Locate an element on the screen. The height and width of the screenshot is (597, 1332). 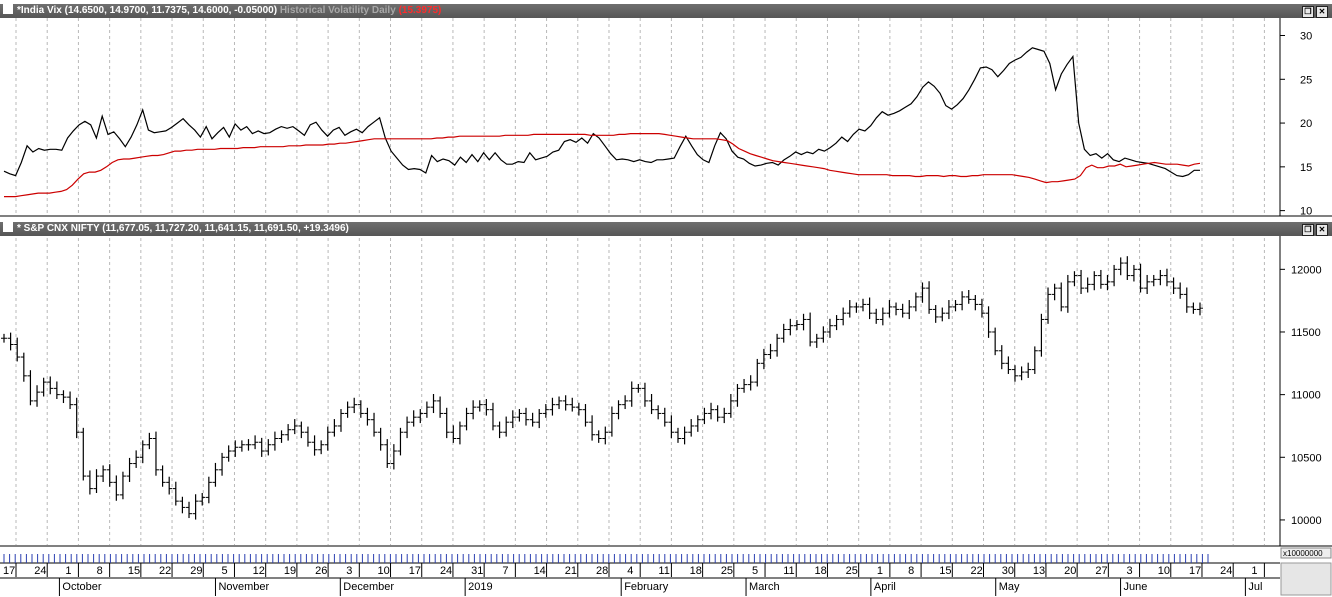
day-label: 4 is located at coordinates (630, 571).